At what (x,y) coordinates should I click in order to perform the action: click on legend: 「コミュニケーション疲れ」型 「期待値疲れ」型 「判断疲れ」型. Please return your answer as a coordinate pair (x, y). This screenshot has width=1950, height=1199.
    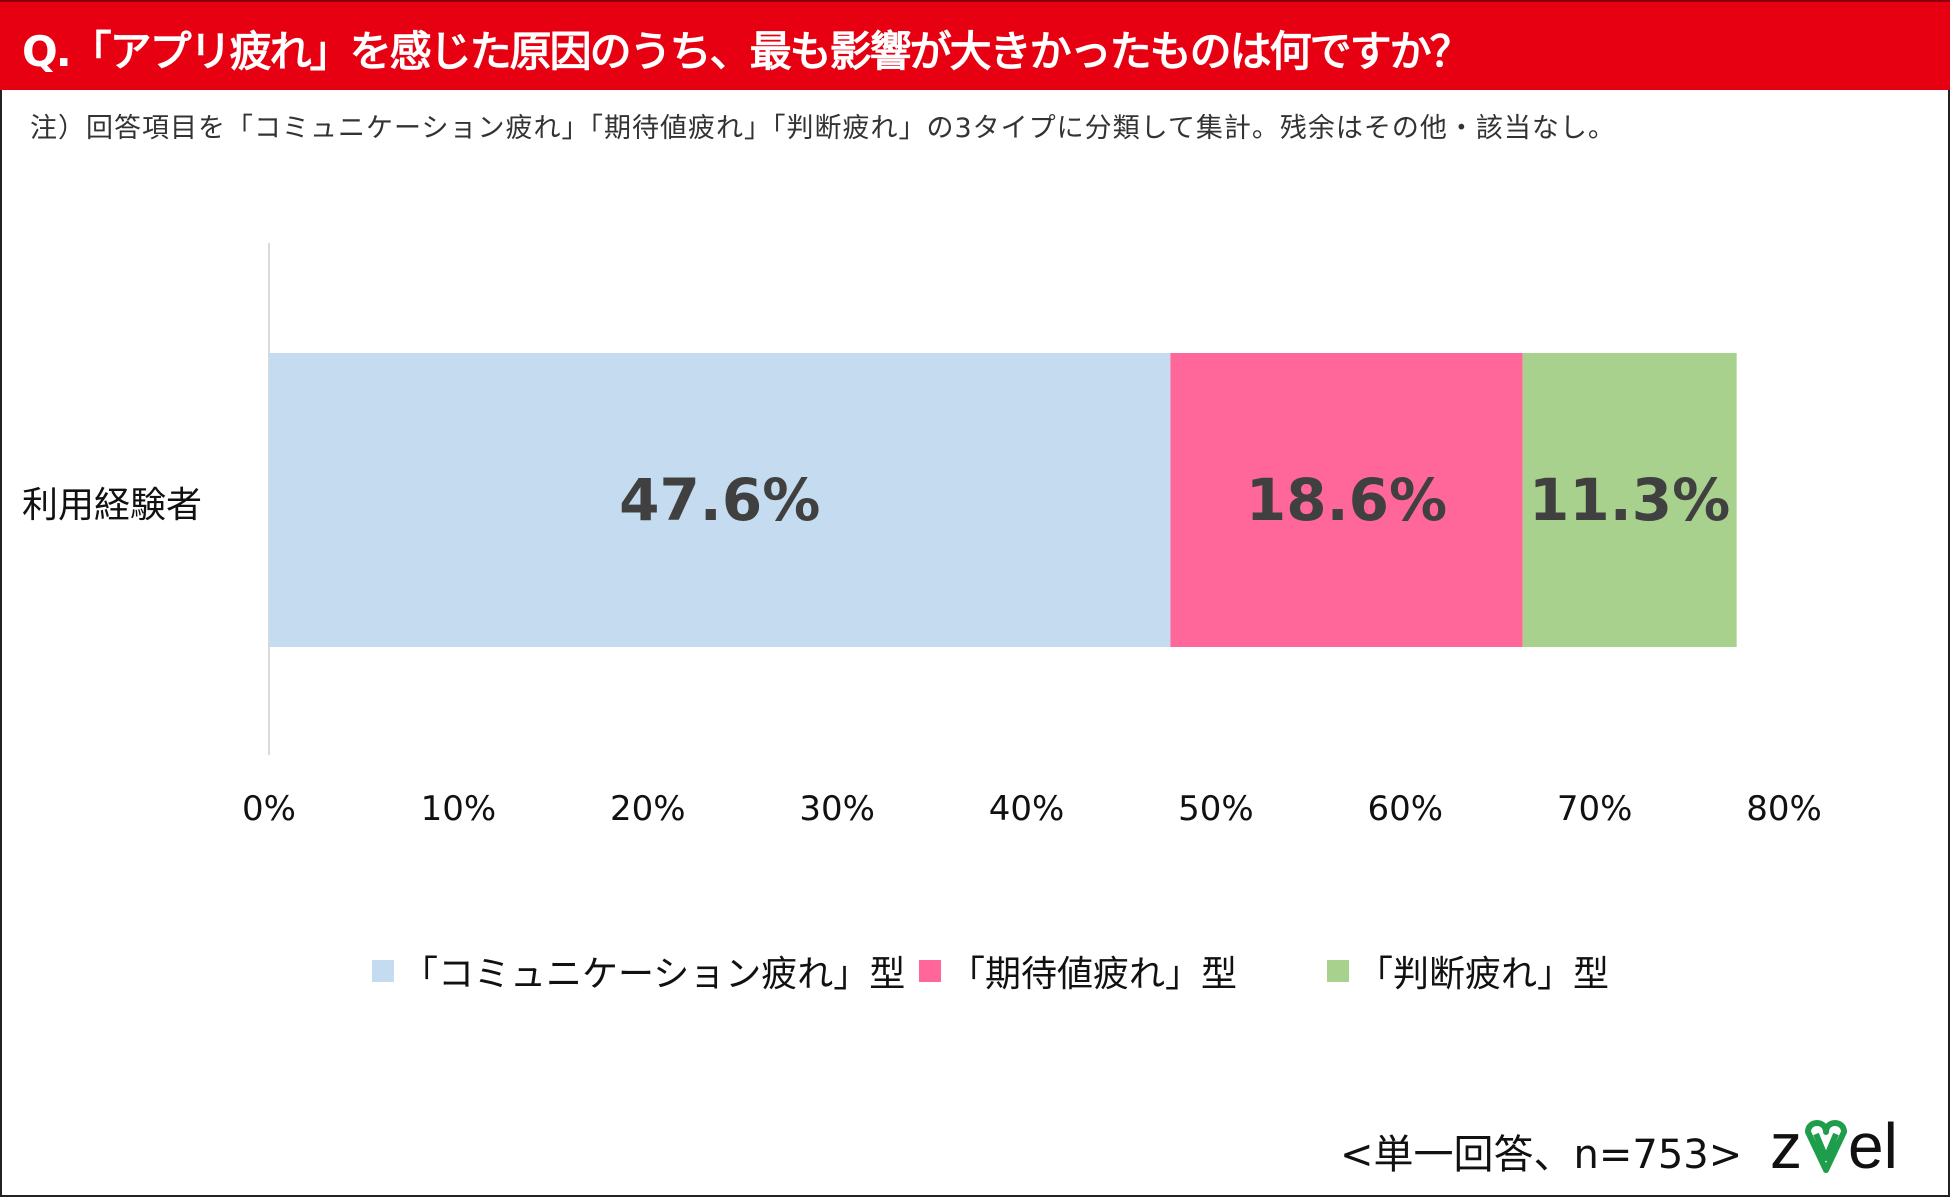
    Looking at the image, I should click on (975, 970).